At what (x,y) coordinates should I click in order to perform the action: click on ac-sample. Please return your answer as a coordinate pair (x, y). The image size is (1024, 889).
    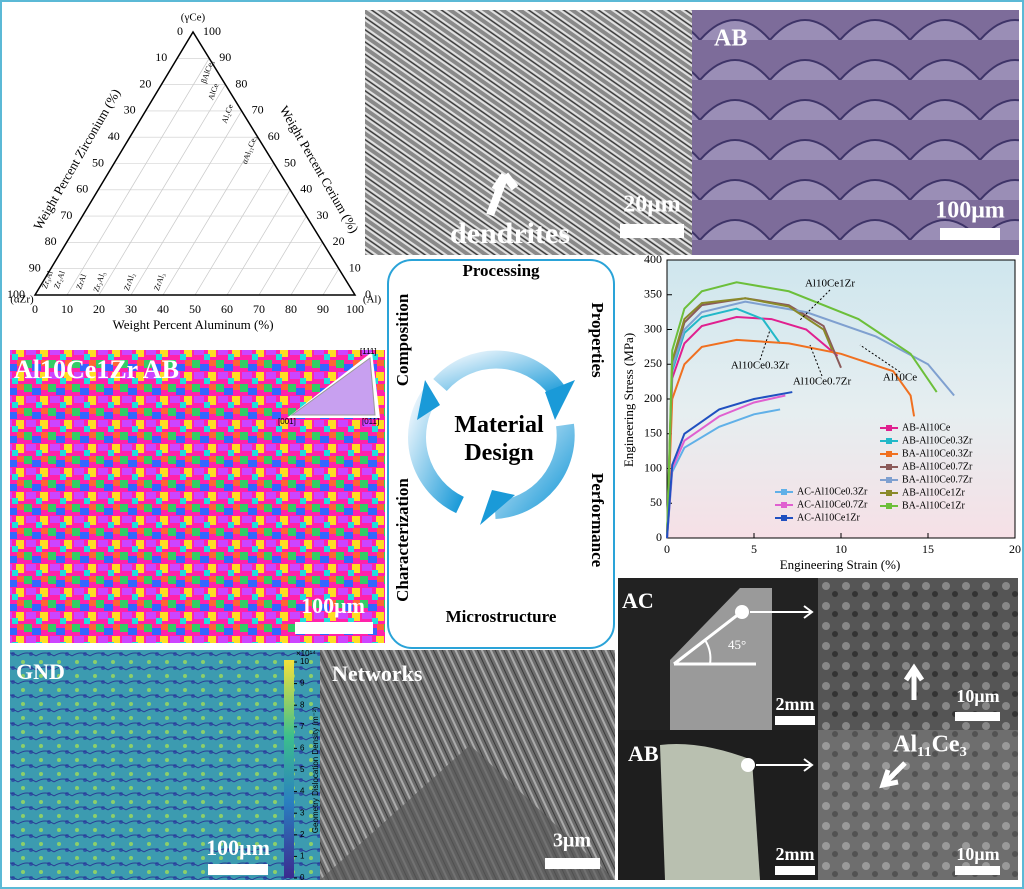
    Looking at the image, I should click on (721, 659).